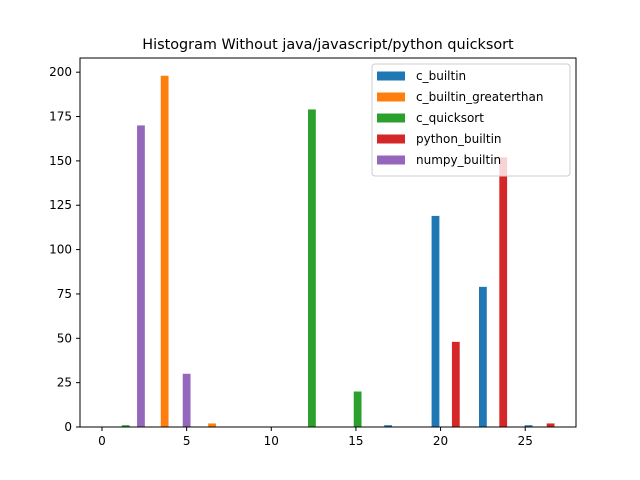 This screenshot has width=640, height=480. Describe the element at coordinates (60, 205) in the screenshot. I see `y-tick-label-125: 125` at that location.